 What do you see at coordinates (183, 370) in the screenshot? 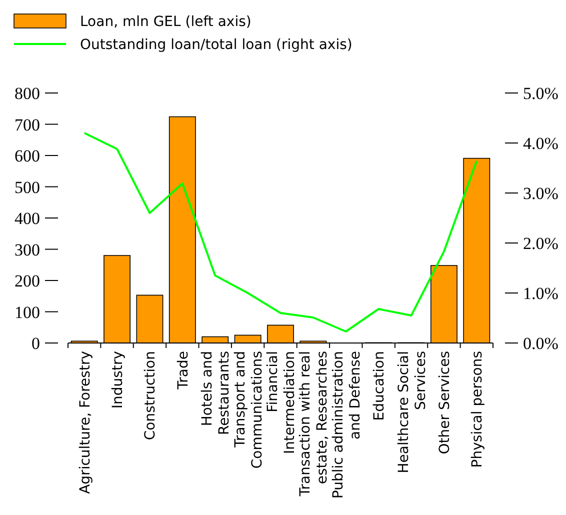
I see `x-tick-label: Trade` at bounding box center [183, 370].